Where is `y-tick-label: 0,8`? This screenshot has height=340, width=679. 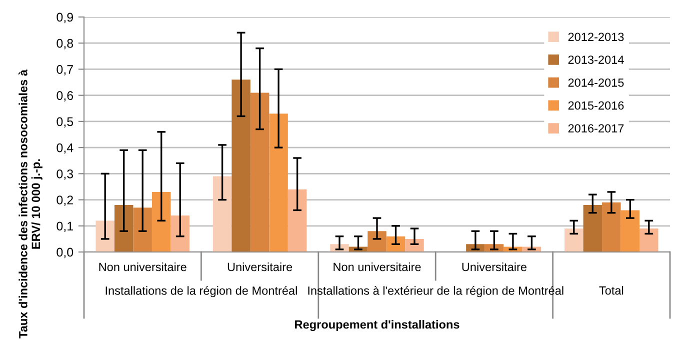 y-tick-label: 0,8 is located at coordinates (65, 44).